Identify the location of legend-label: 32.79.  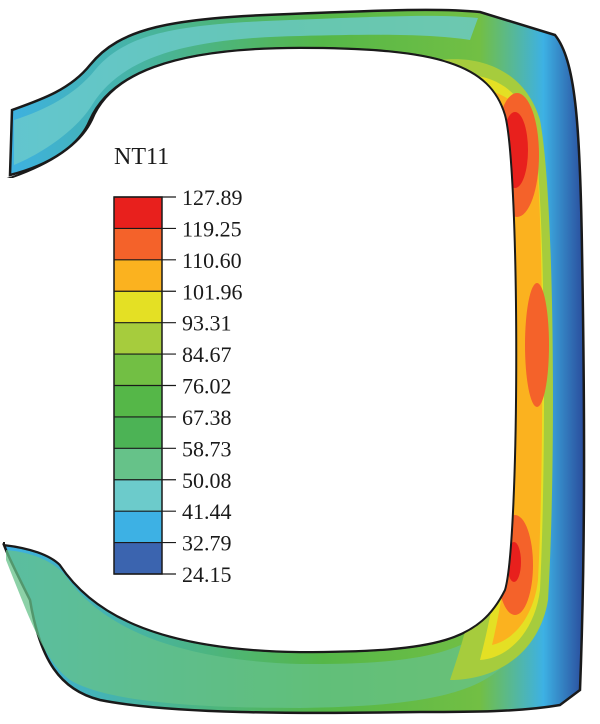
(207, 543).